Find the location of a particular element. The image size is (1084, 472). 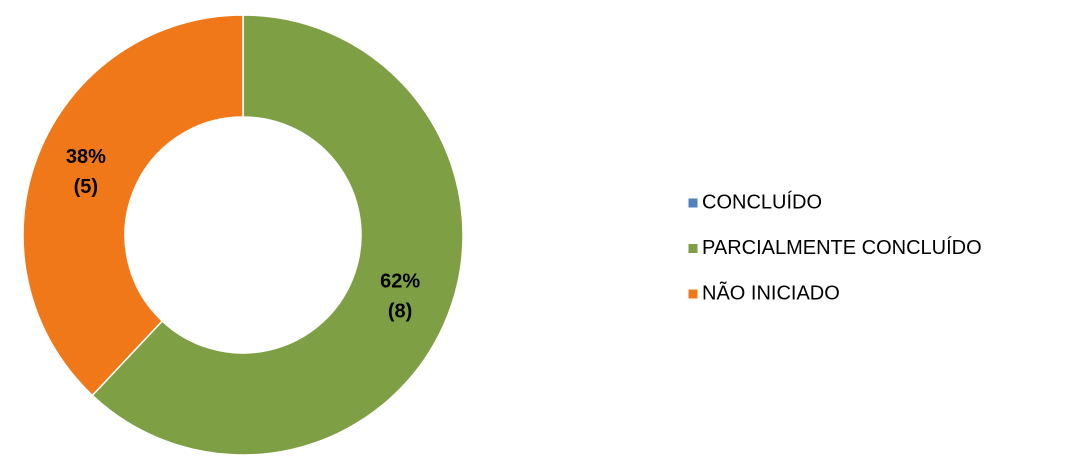

legend-label: PARCIALMENTE CONCLUÍDO is located at coordinates (842, 247).